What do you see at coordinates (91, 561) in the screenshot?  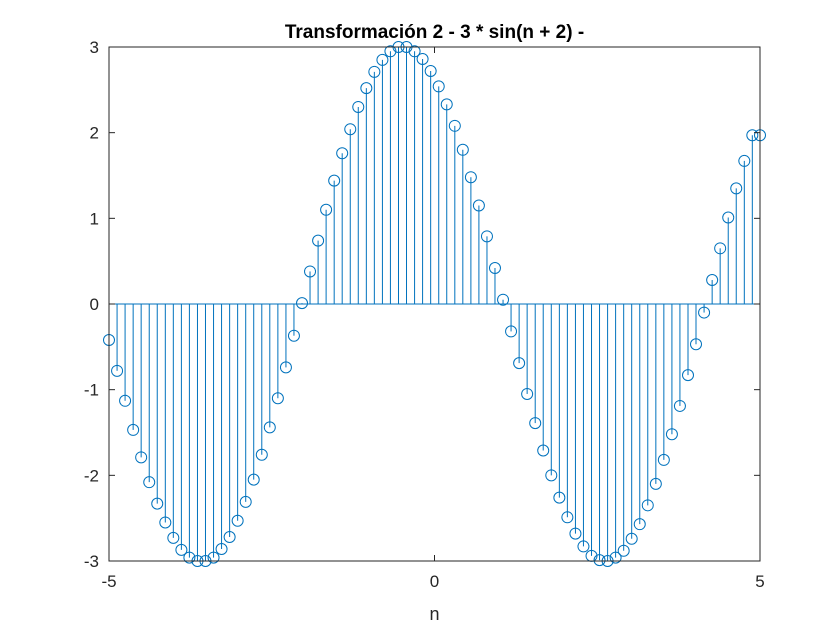 I see `y-tick-label: -3` at bounding box center [91, 561].